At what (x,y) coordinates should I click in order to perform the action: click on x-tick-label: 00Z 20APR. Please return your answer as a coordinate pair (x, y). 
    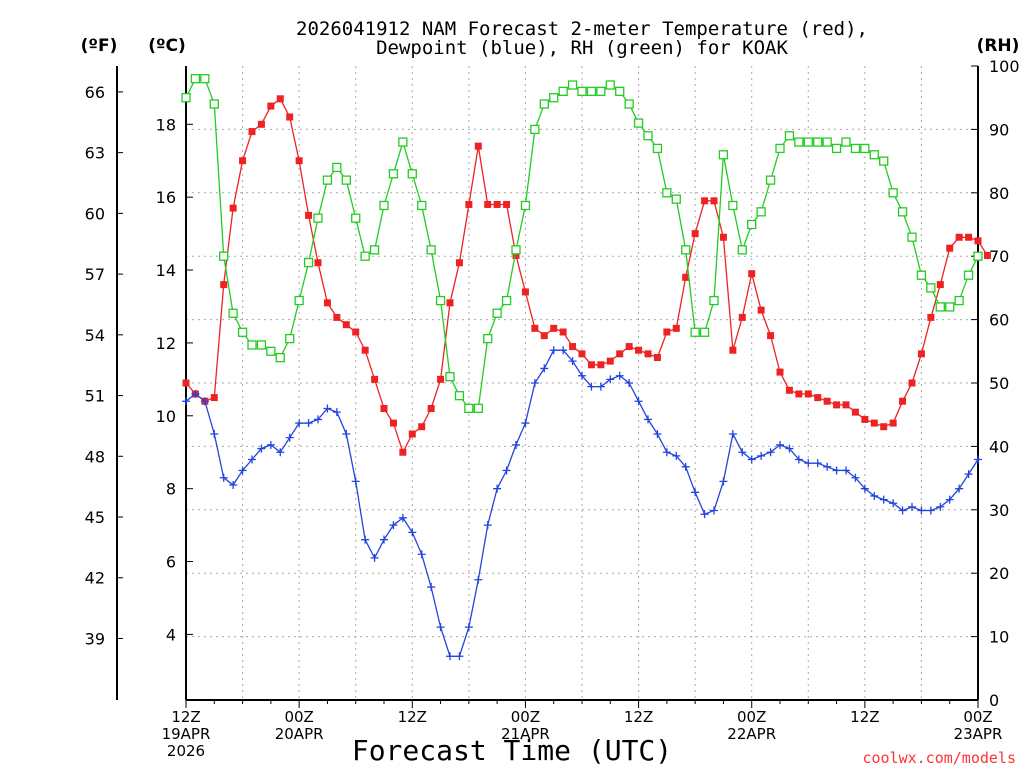
    Looking at the image, I should click on (299, 725).